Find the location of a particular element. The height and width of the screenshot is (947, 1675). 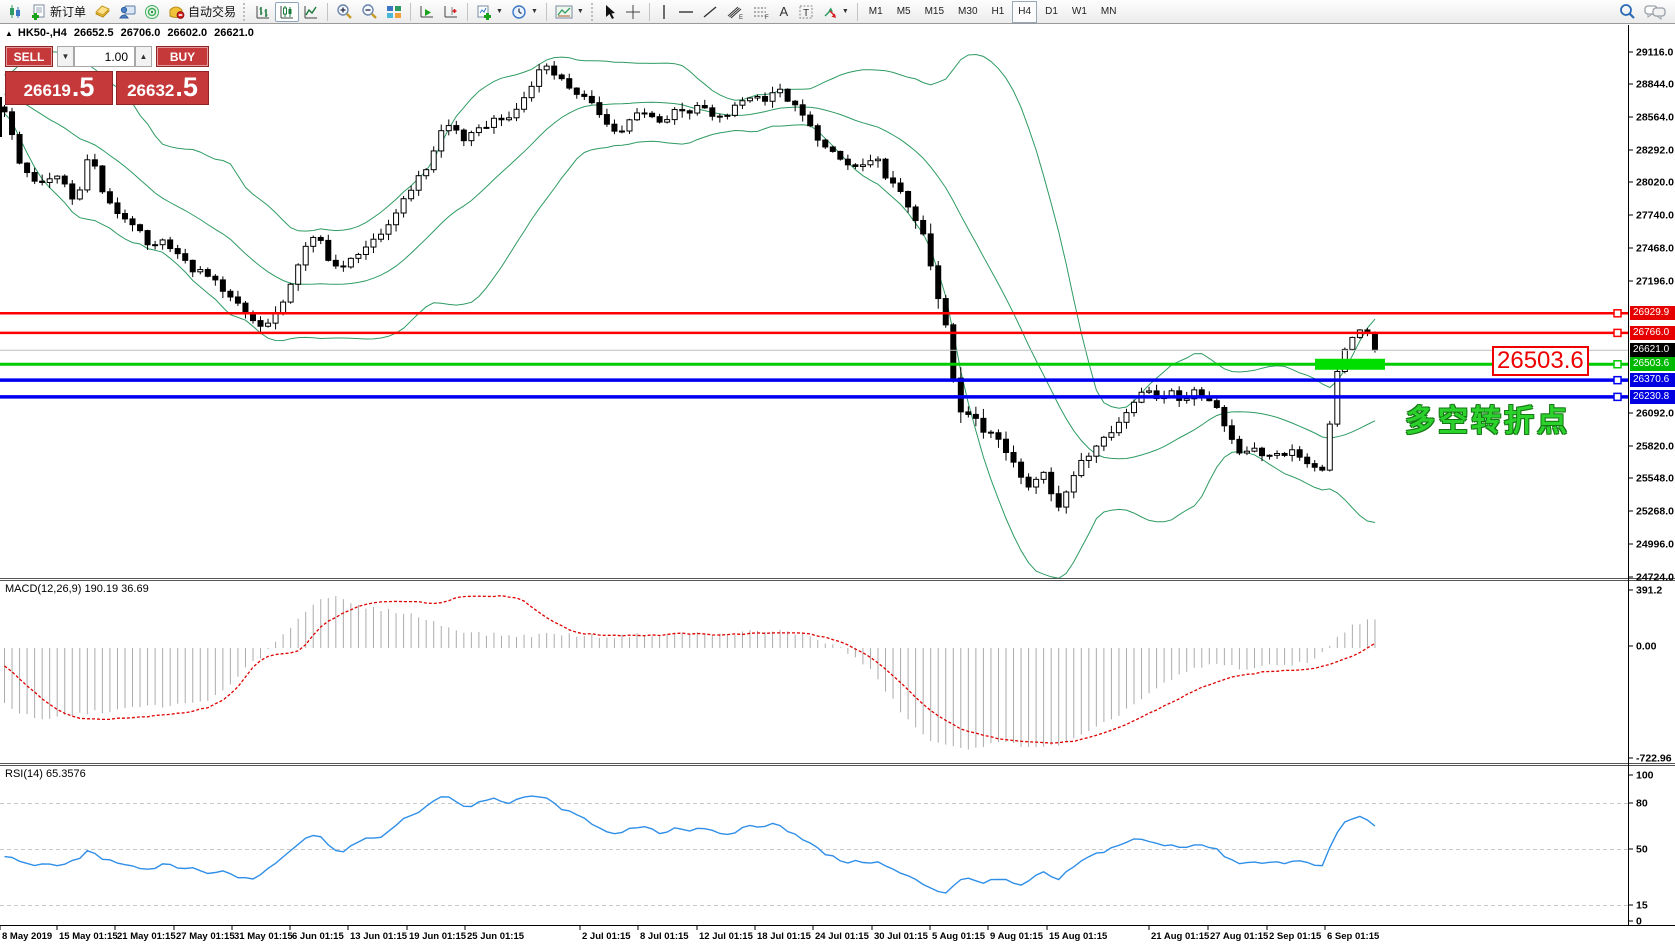

fibonacci-tool: F is located at coordinates (761, 12).